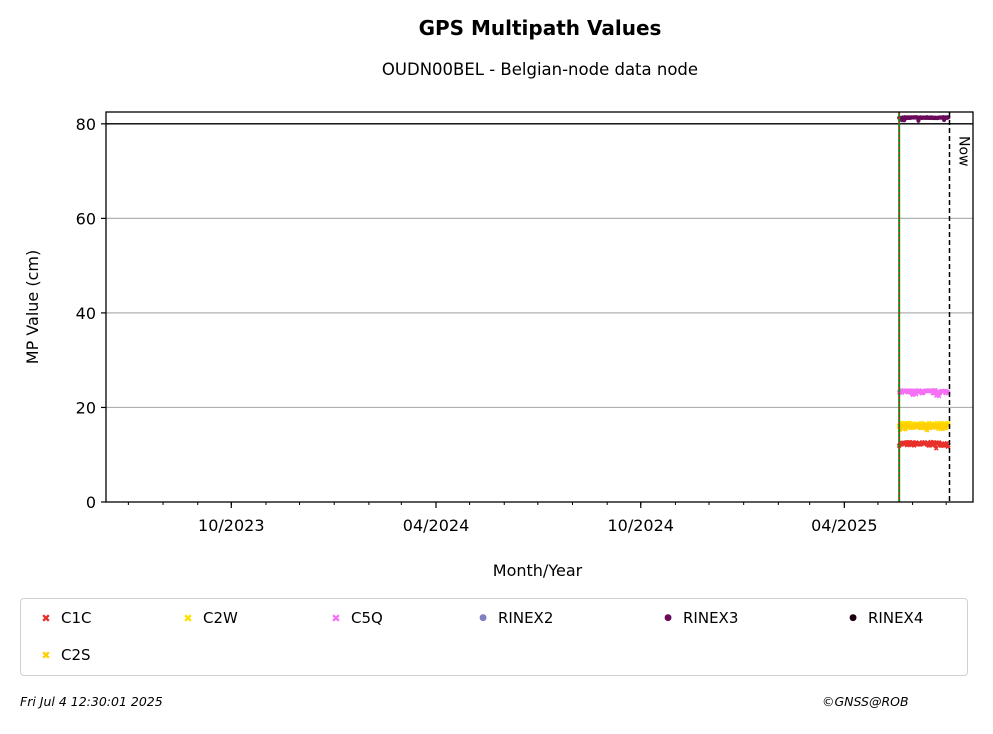 This screenshot has width=993, height=734. Describe the element at coordinates (844, 525) in the screenshot. I see `x-tick-label: 04/2025` at that location.